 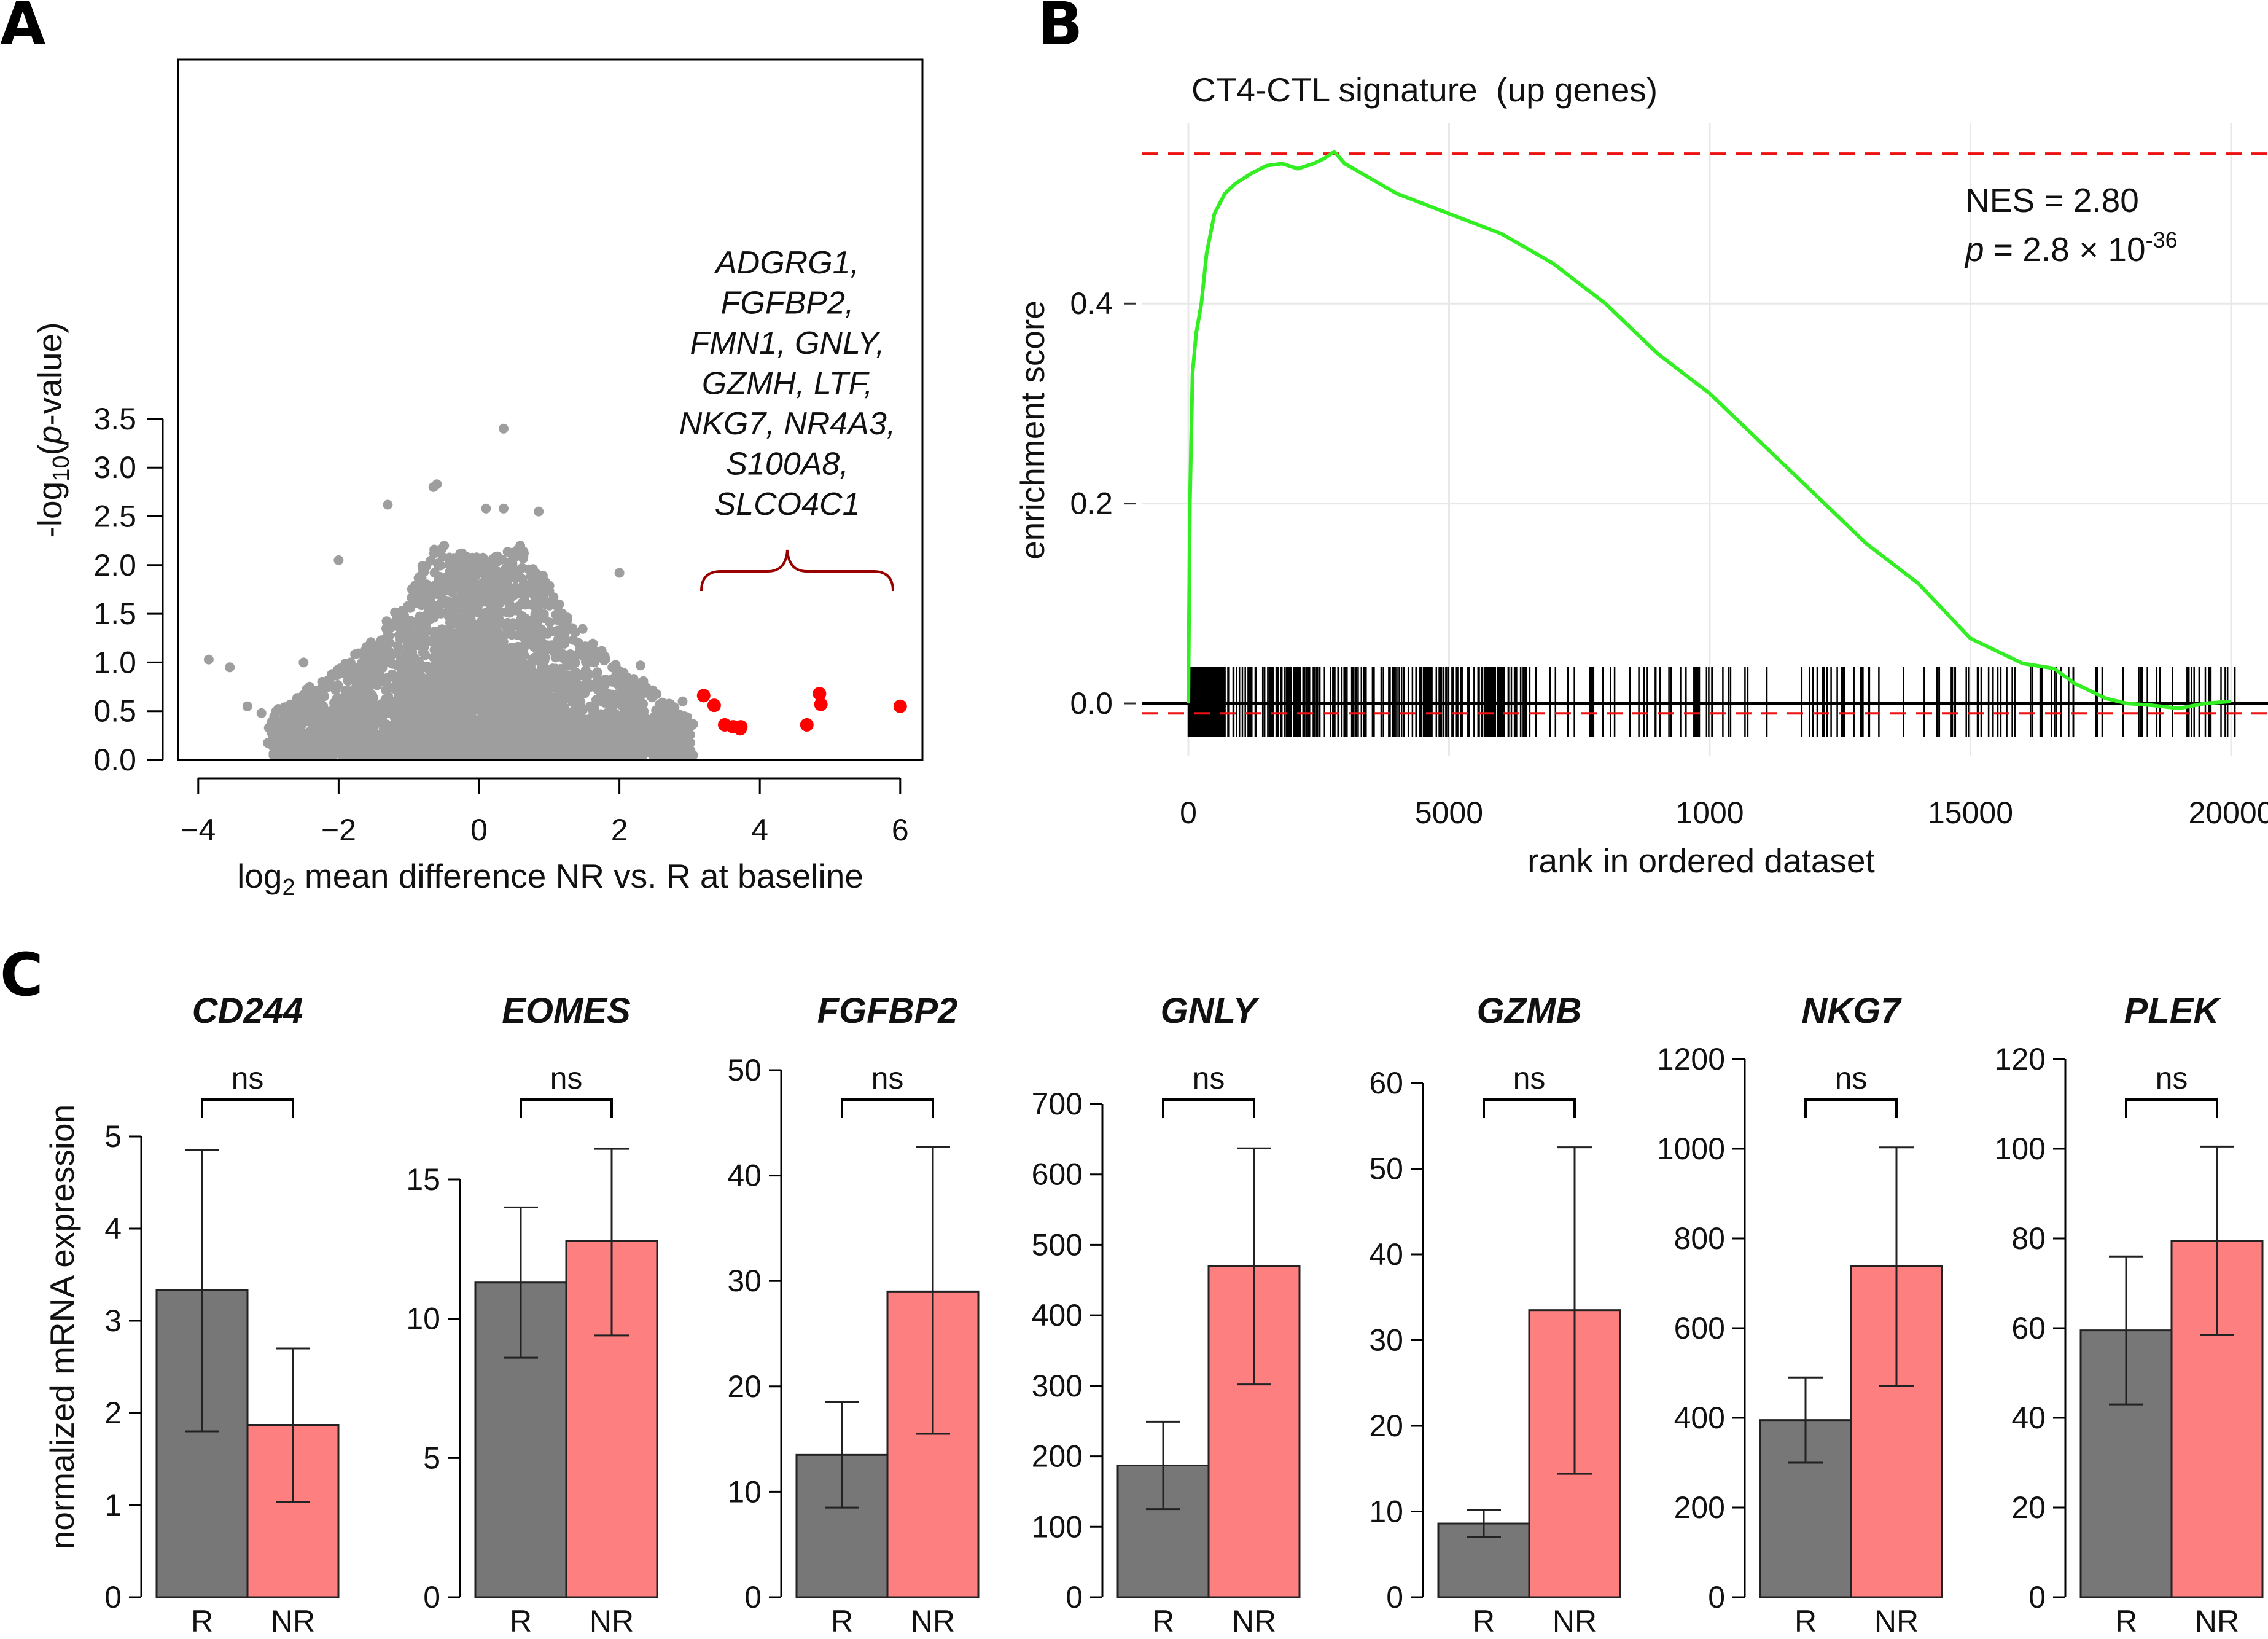 I want to click on gsea-x-label: rank in ordered dataset, so click(x=1701, y=861).